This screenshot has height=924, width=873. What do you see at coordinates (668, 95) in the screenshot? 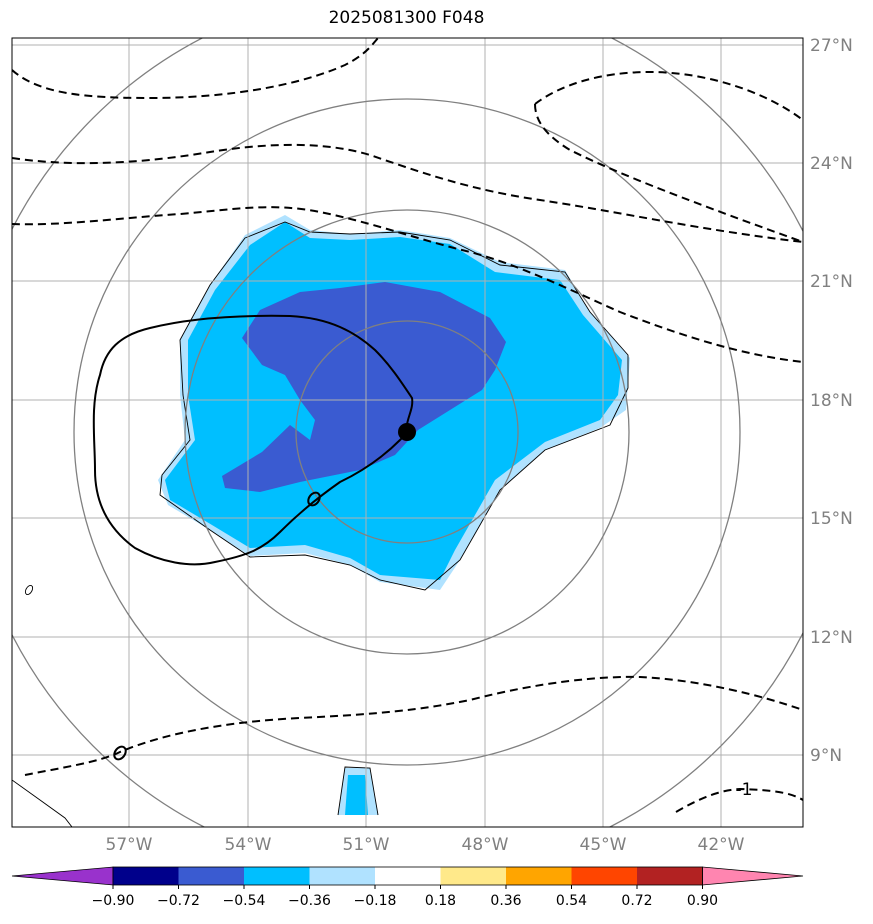
I see `contour-northeast` at bounding box center [668, 95].